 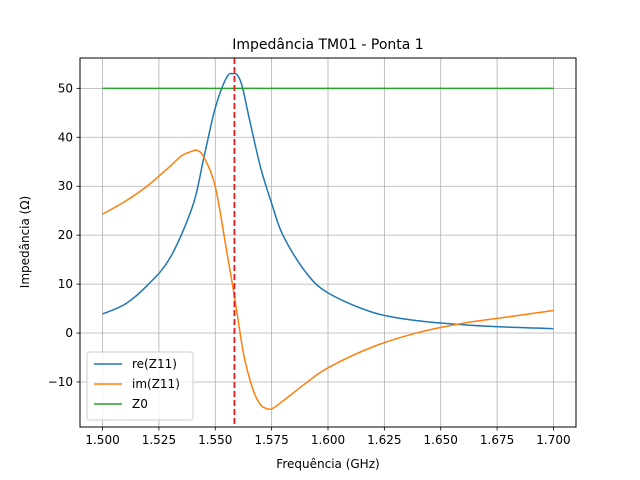 I want to click on x-tick-label: 1.575, so click(x=271, y=440).